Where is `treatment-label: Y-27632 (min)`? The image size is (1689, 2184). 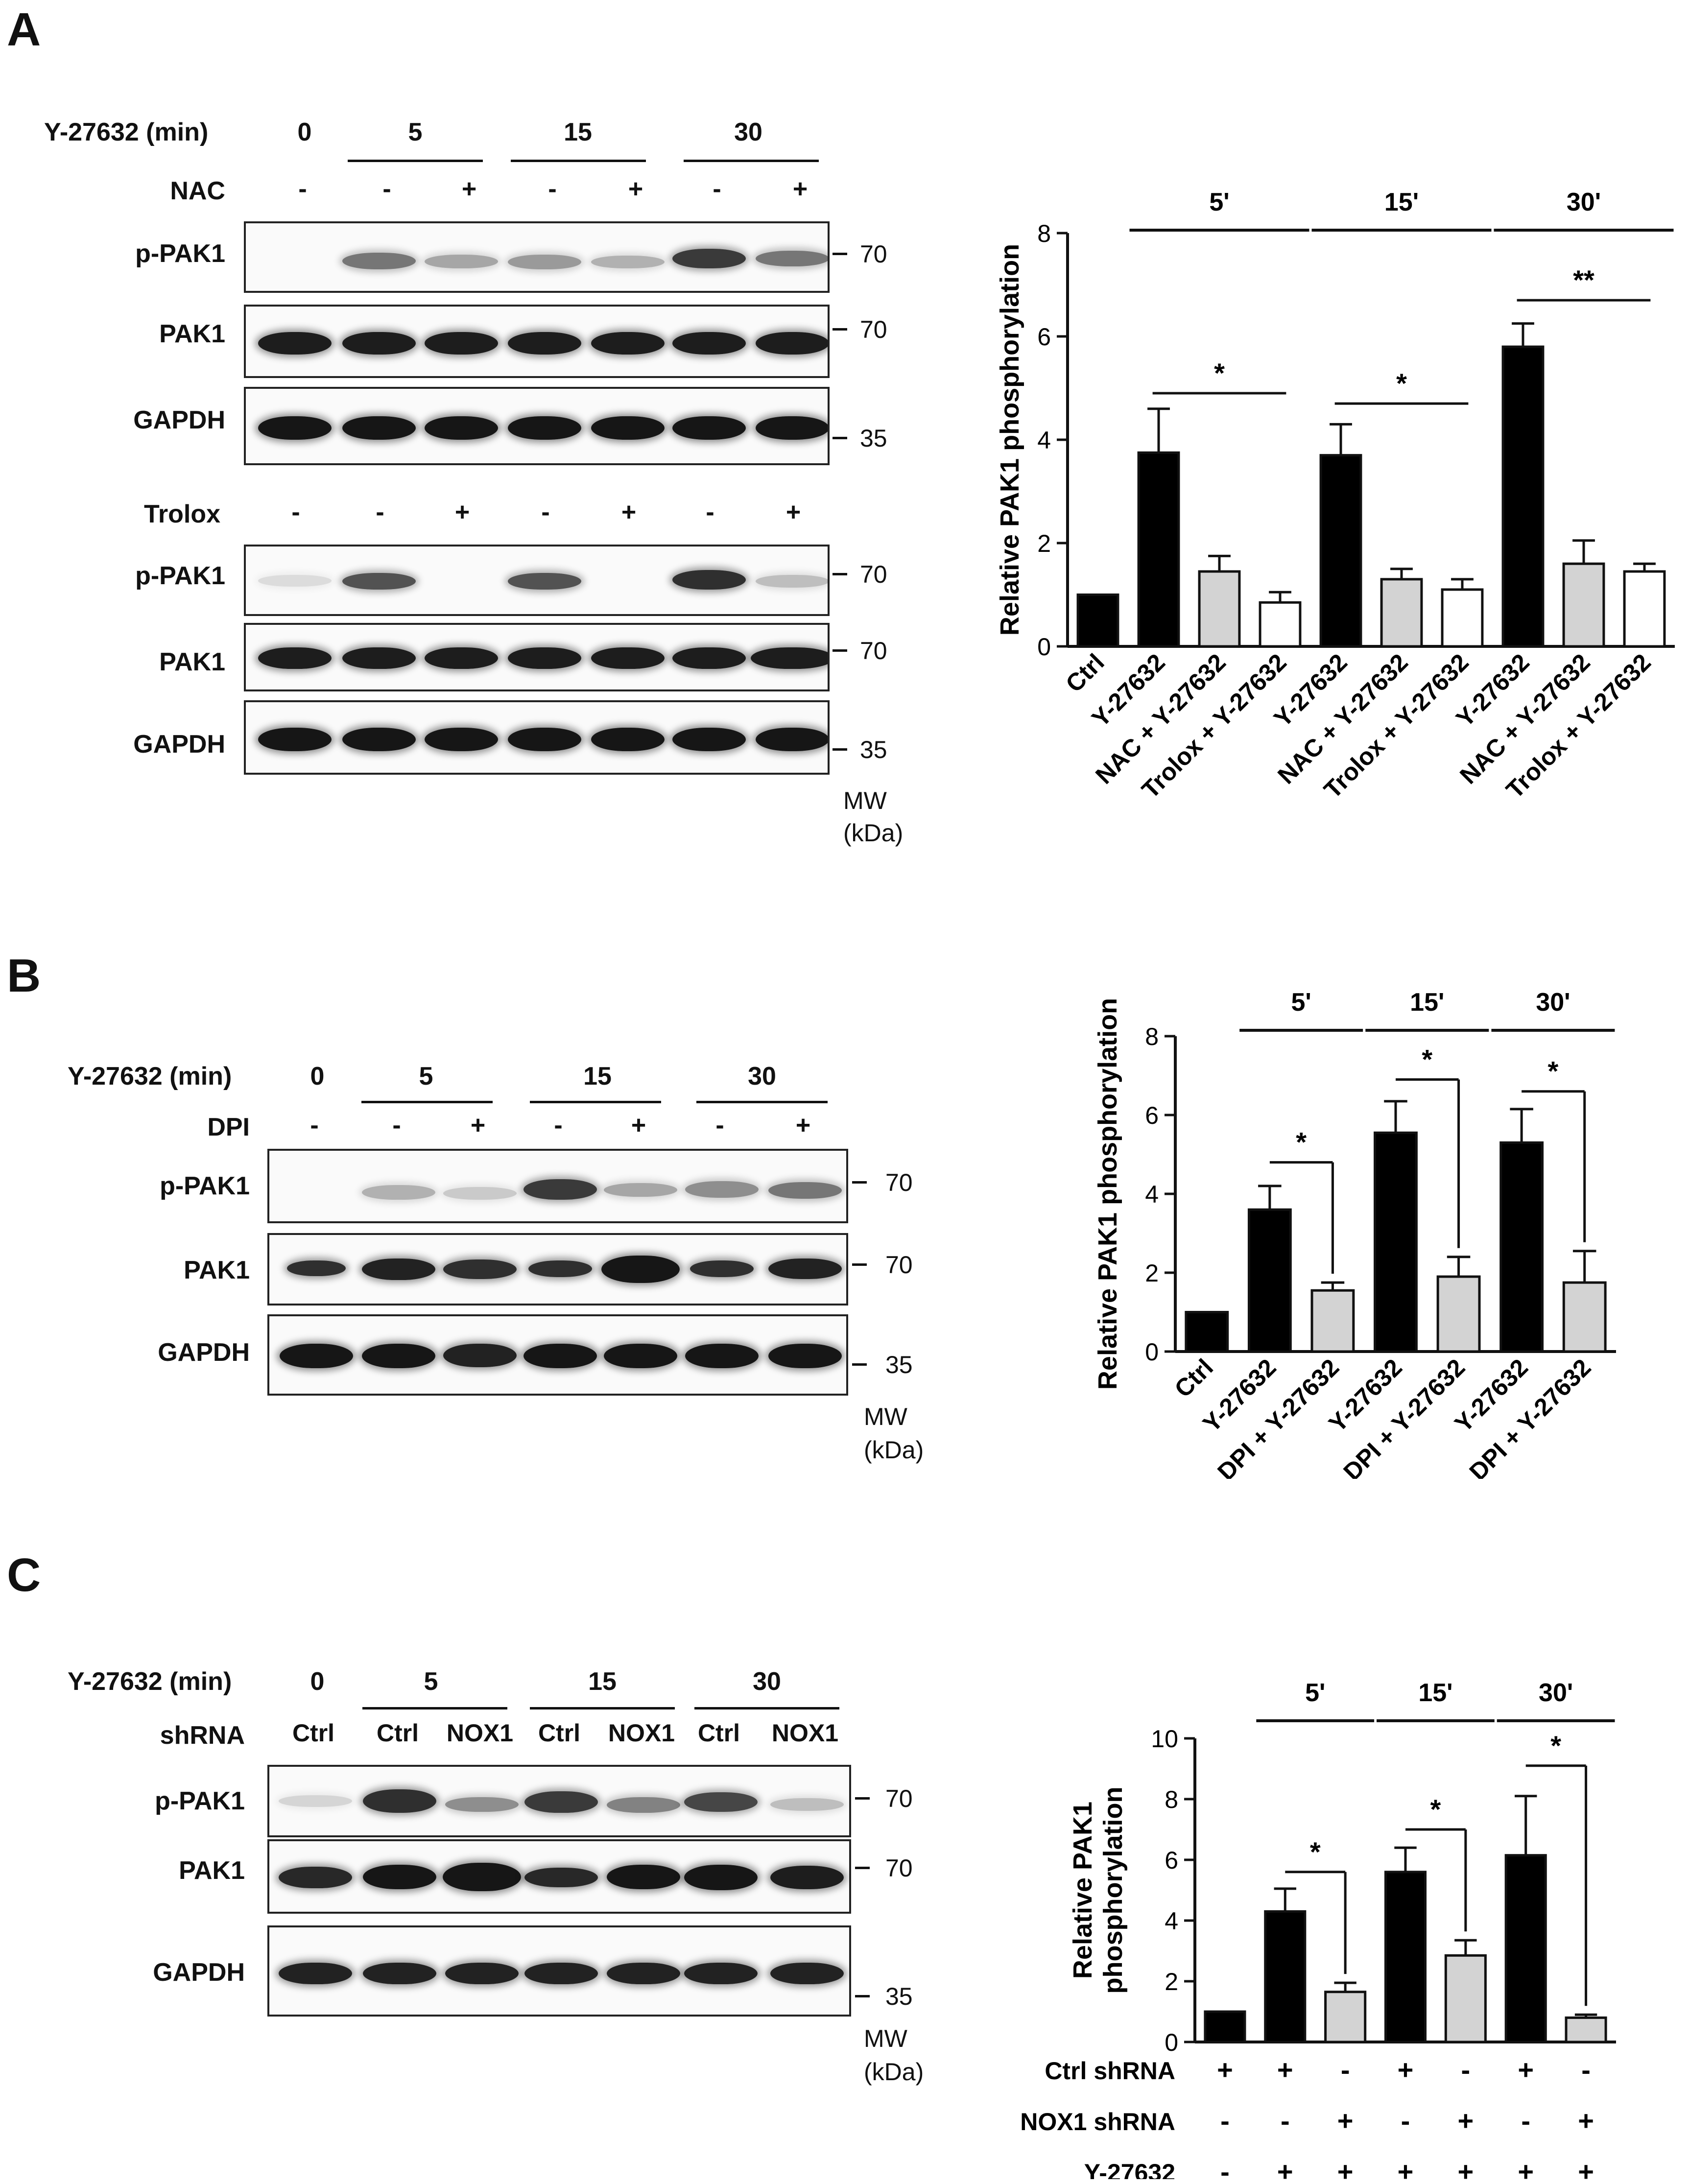
treatment-label: Y-27632 (min) is located at coordinates (150, 1681).